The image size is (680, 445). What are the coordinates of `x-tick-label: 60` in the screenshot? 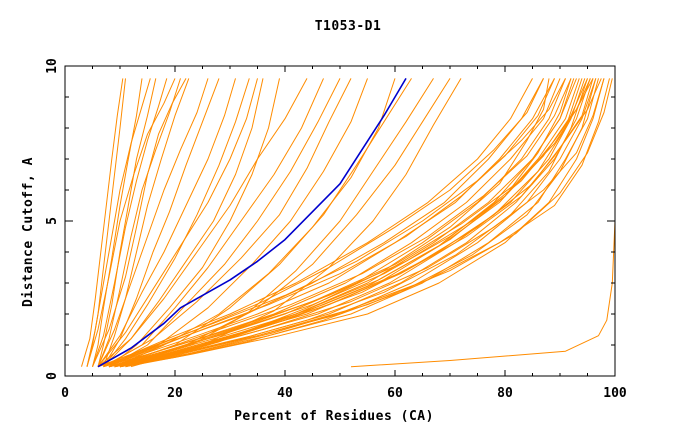 It's located at (395, 393).